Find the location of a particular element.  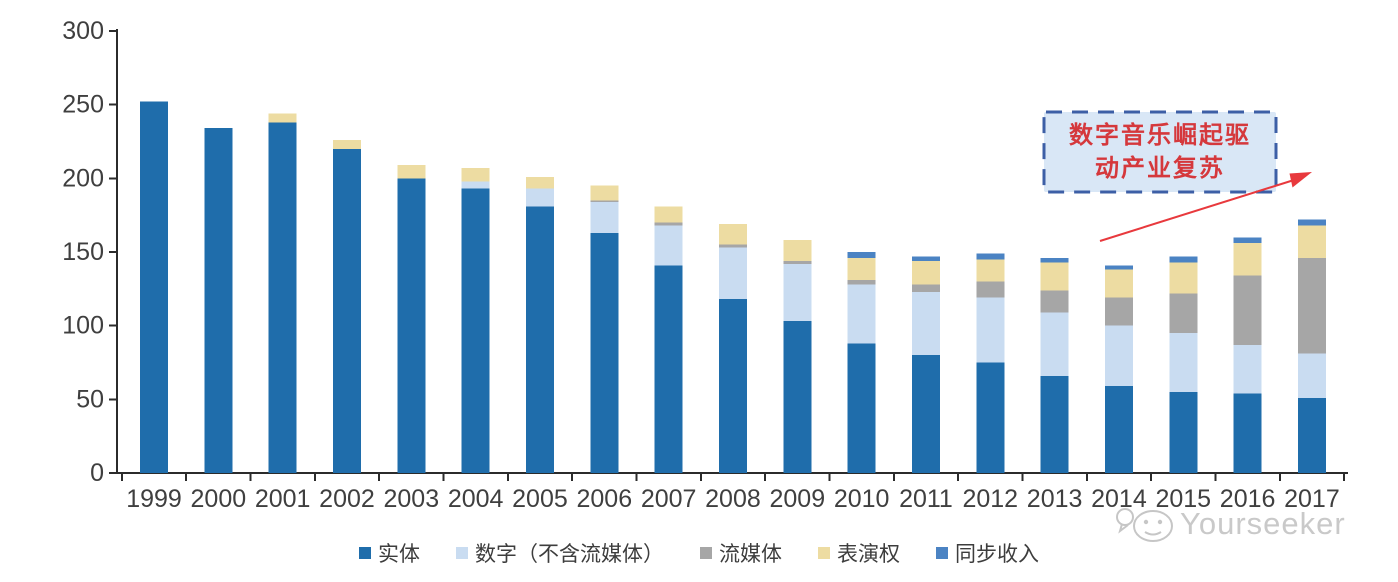

x-tick-label: 2016 is located at coordinates (1248, 499).